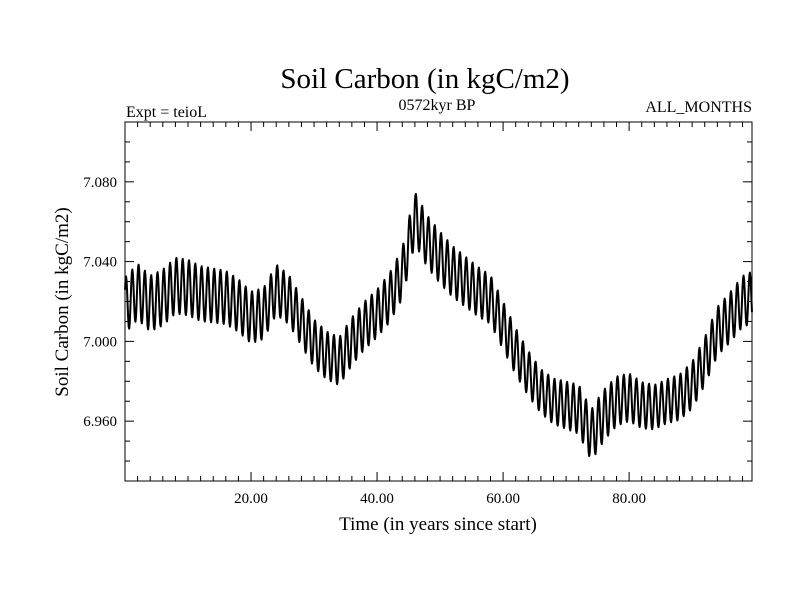  Describe the element at coordinates (100, 183) in the screenshot. I see `y-tick-label: 7.080` at that location.